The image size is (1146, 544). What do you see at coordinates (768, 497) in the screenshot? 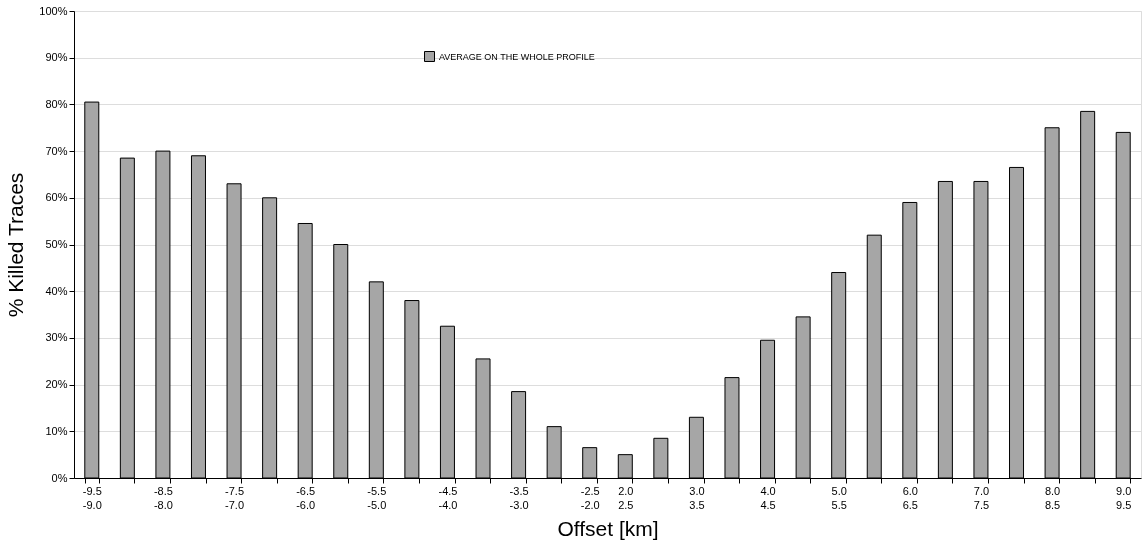
I see `x-tick-label: 4.0 4.5` at bounding box center [768, 497].